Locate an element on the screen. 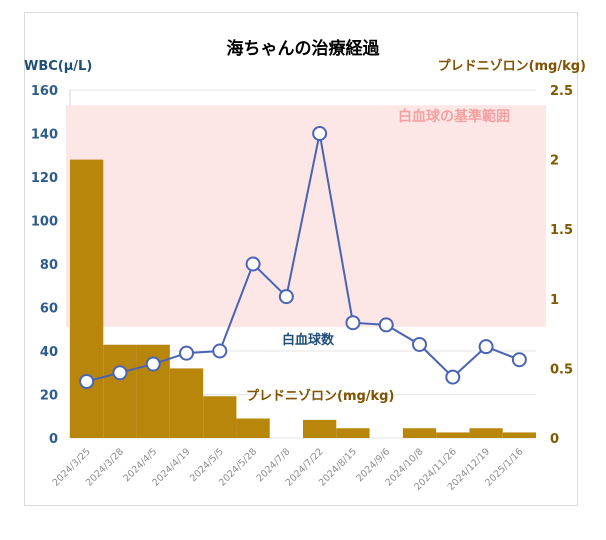  left-tick-label: 80 is located at coordinates (49, 265).